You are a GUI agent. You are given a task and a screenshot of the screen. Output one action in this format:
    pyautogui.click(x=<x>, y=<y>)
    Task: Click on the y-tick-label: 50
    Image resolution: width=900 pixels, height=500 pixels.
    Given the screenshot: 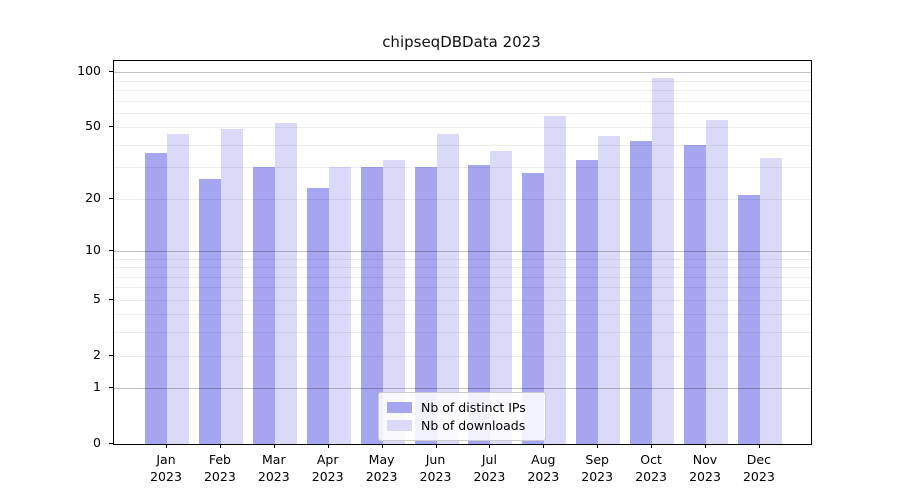 What is the action you would take?
    pyautogui.click(x=93, y=126)
    